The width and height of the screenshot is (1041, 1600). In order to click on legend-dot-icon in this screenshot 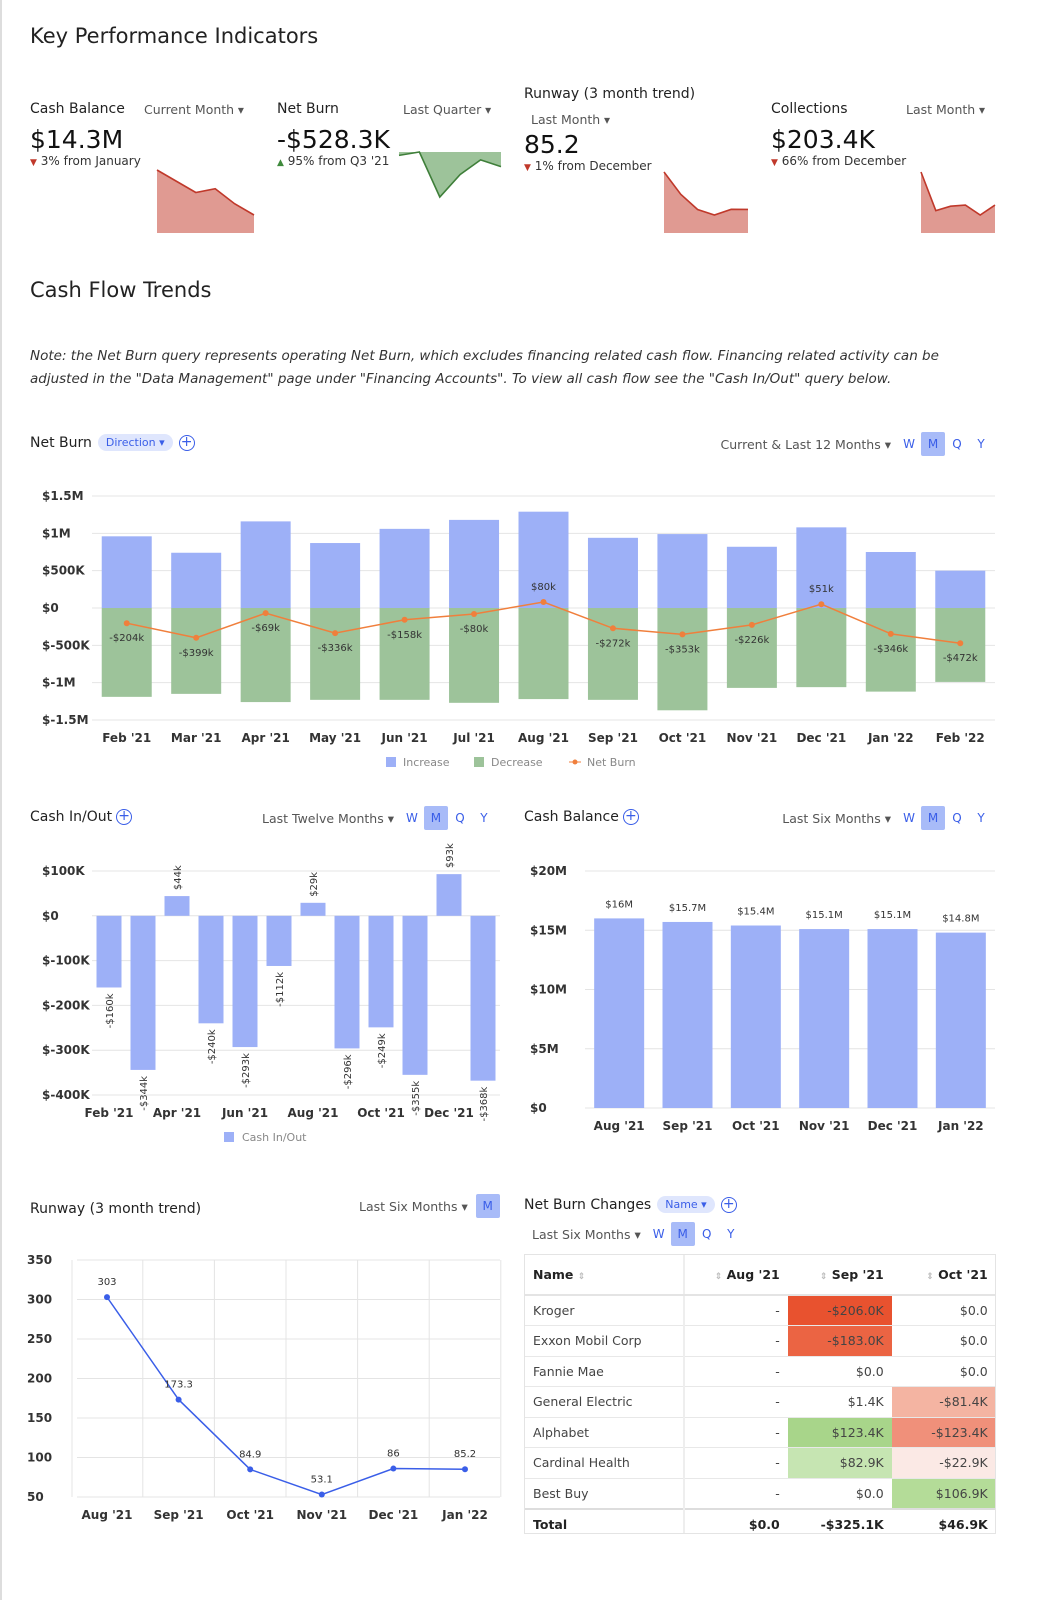, I will do `click(575, 762)`.